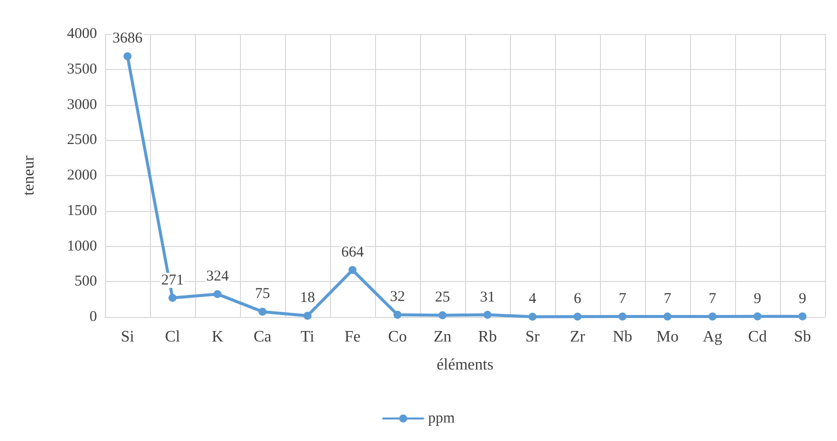 This screenshot has height=441, width=837. I want to click on y-tick-label: 4000, so click(82, 34).